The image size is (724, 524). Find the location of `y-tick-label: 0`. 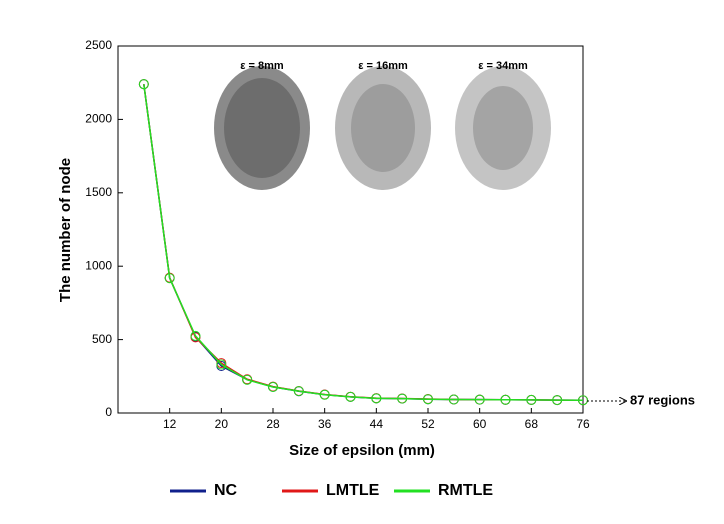

y-tick-label: 0 is located at coordinates (108, 412).